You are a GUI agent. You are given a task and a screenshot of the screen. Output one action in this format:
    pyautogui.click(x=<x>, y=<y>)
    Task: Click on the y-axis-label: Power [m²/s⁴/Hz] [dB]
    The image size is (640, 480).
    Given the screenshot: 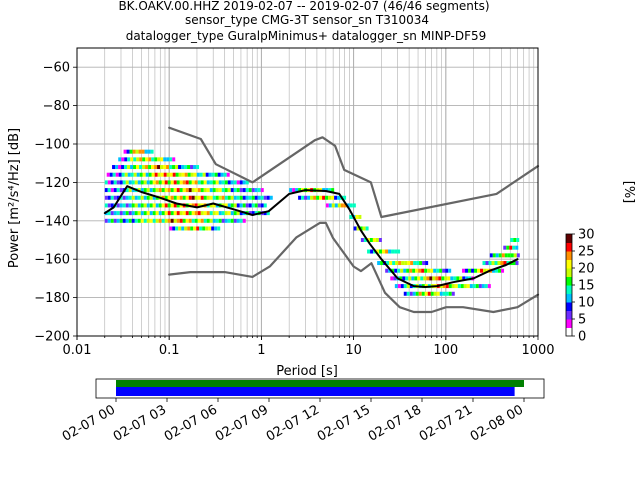 What is the action you would take?
    pyautogui.click(x=14, y=198)
    